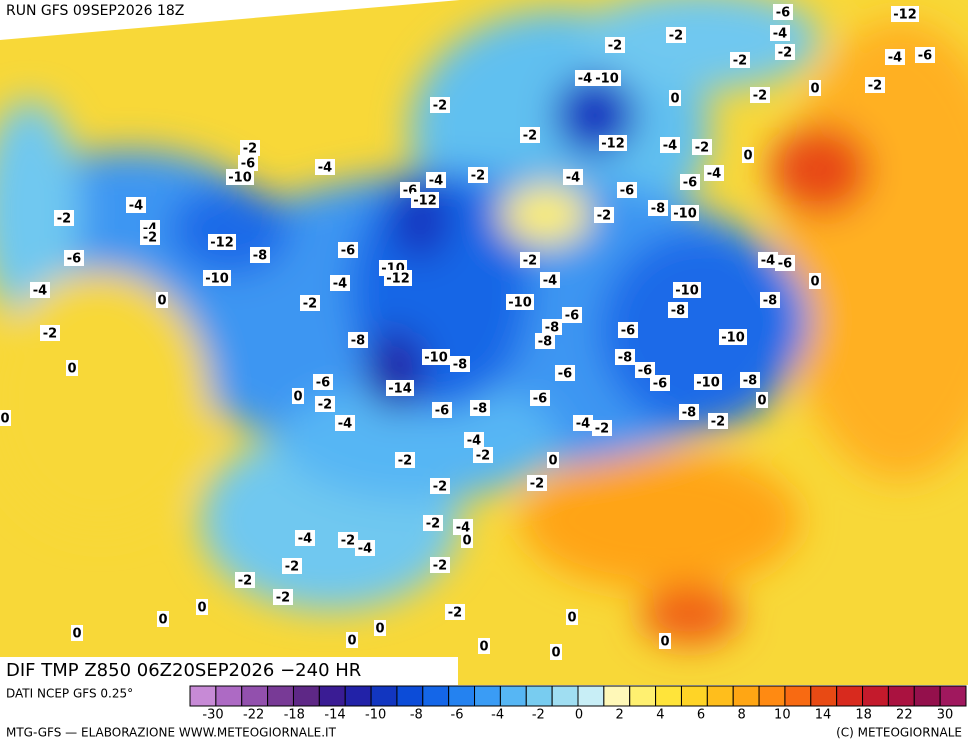  I want to click on contour-label: -14, so click(400, 389).